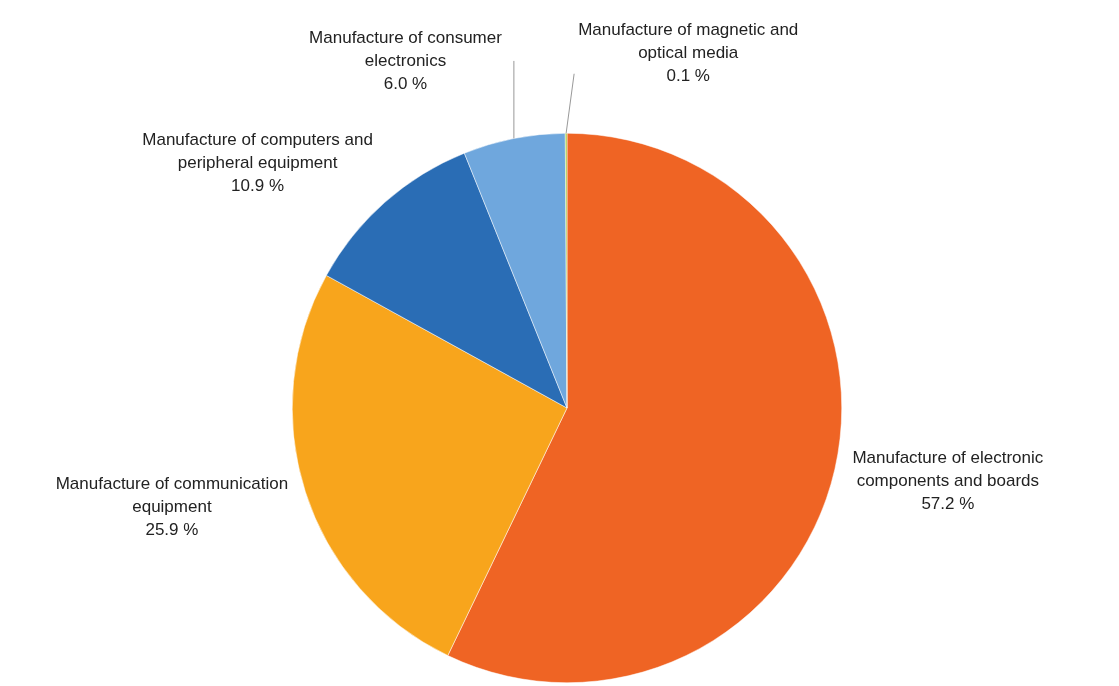 The height and width of the screenshot is (686, 1119). What do you see at coordinates (172, 530) in the screenshot?
I see `data-label: 25.9 %` at bounding box center [172, 530].